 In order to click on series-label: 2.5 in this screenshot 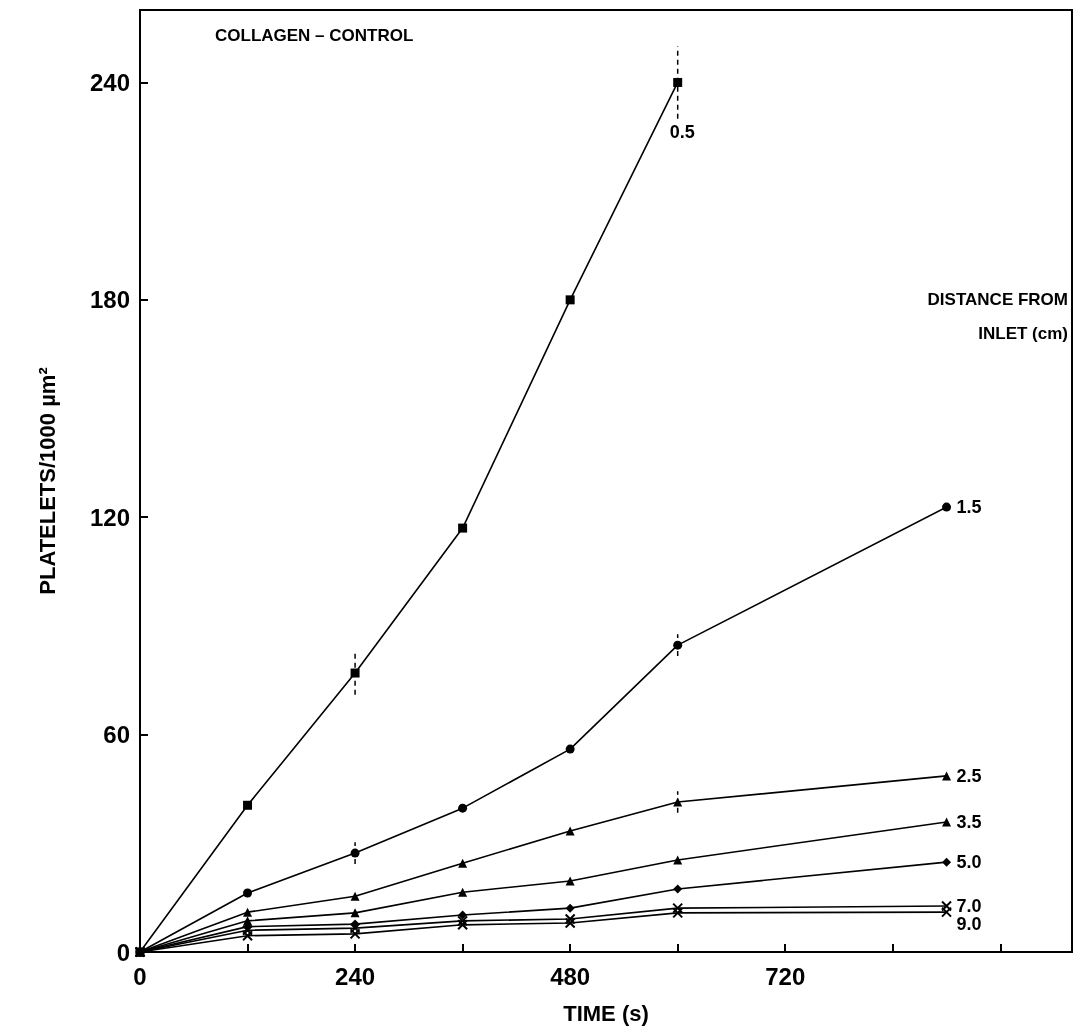, I will do `click(969, 775)`.